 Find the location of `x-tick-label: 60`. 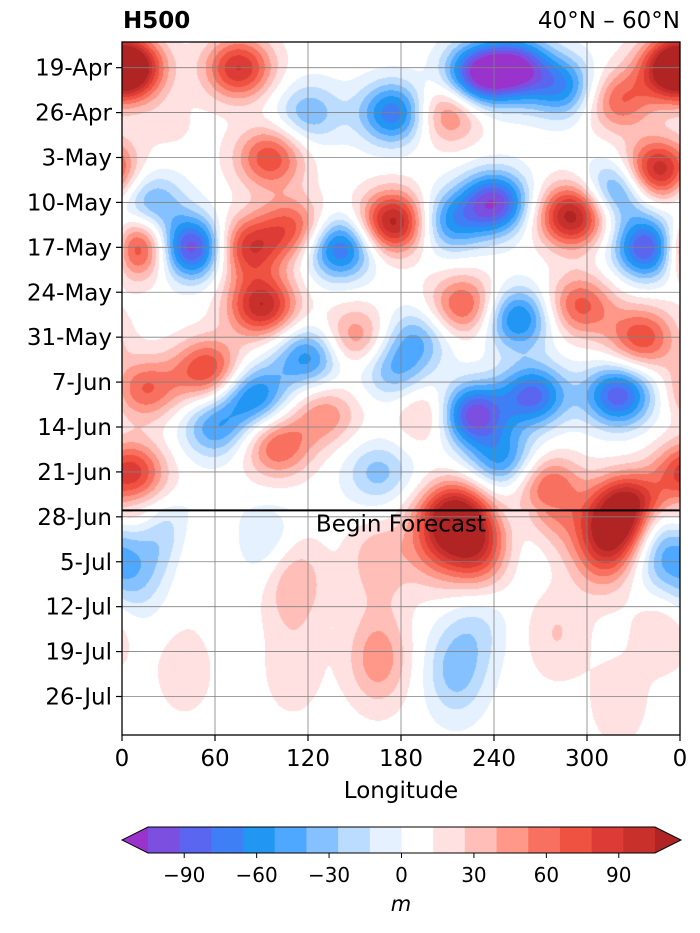

x-tick-label: 60 is located at coordinates (214, 759).